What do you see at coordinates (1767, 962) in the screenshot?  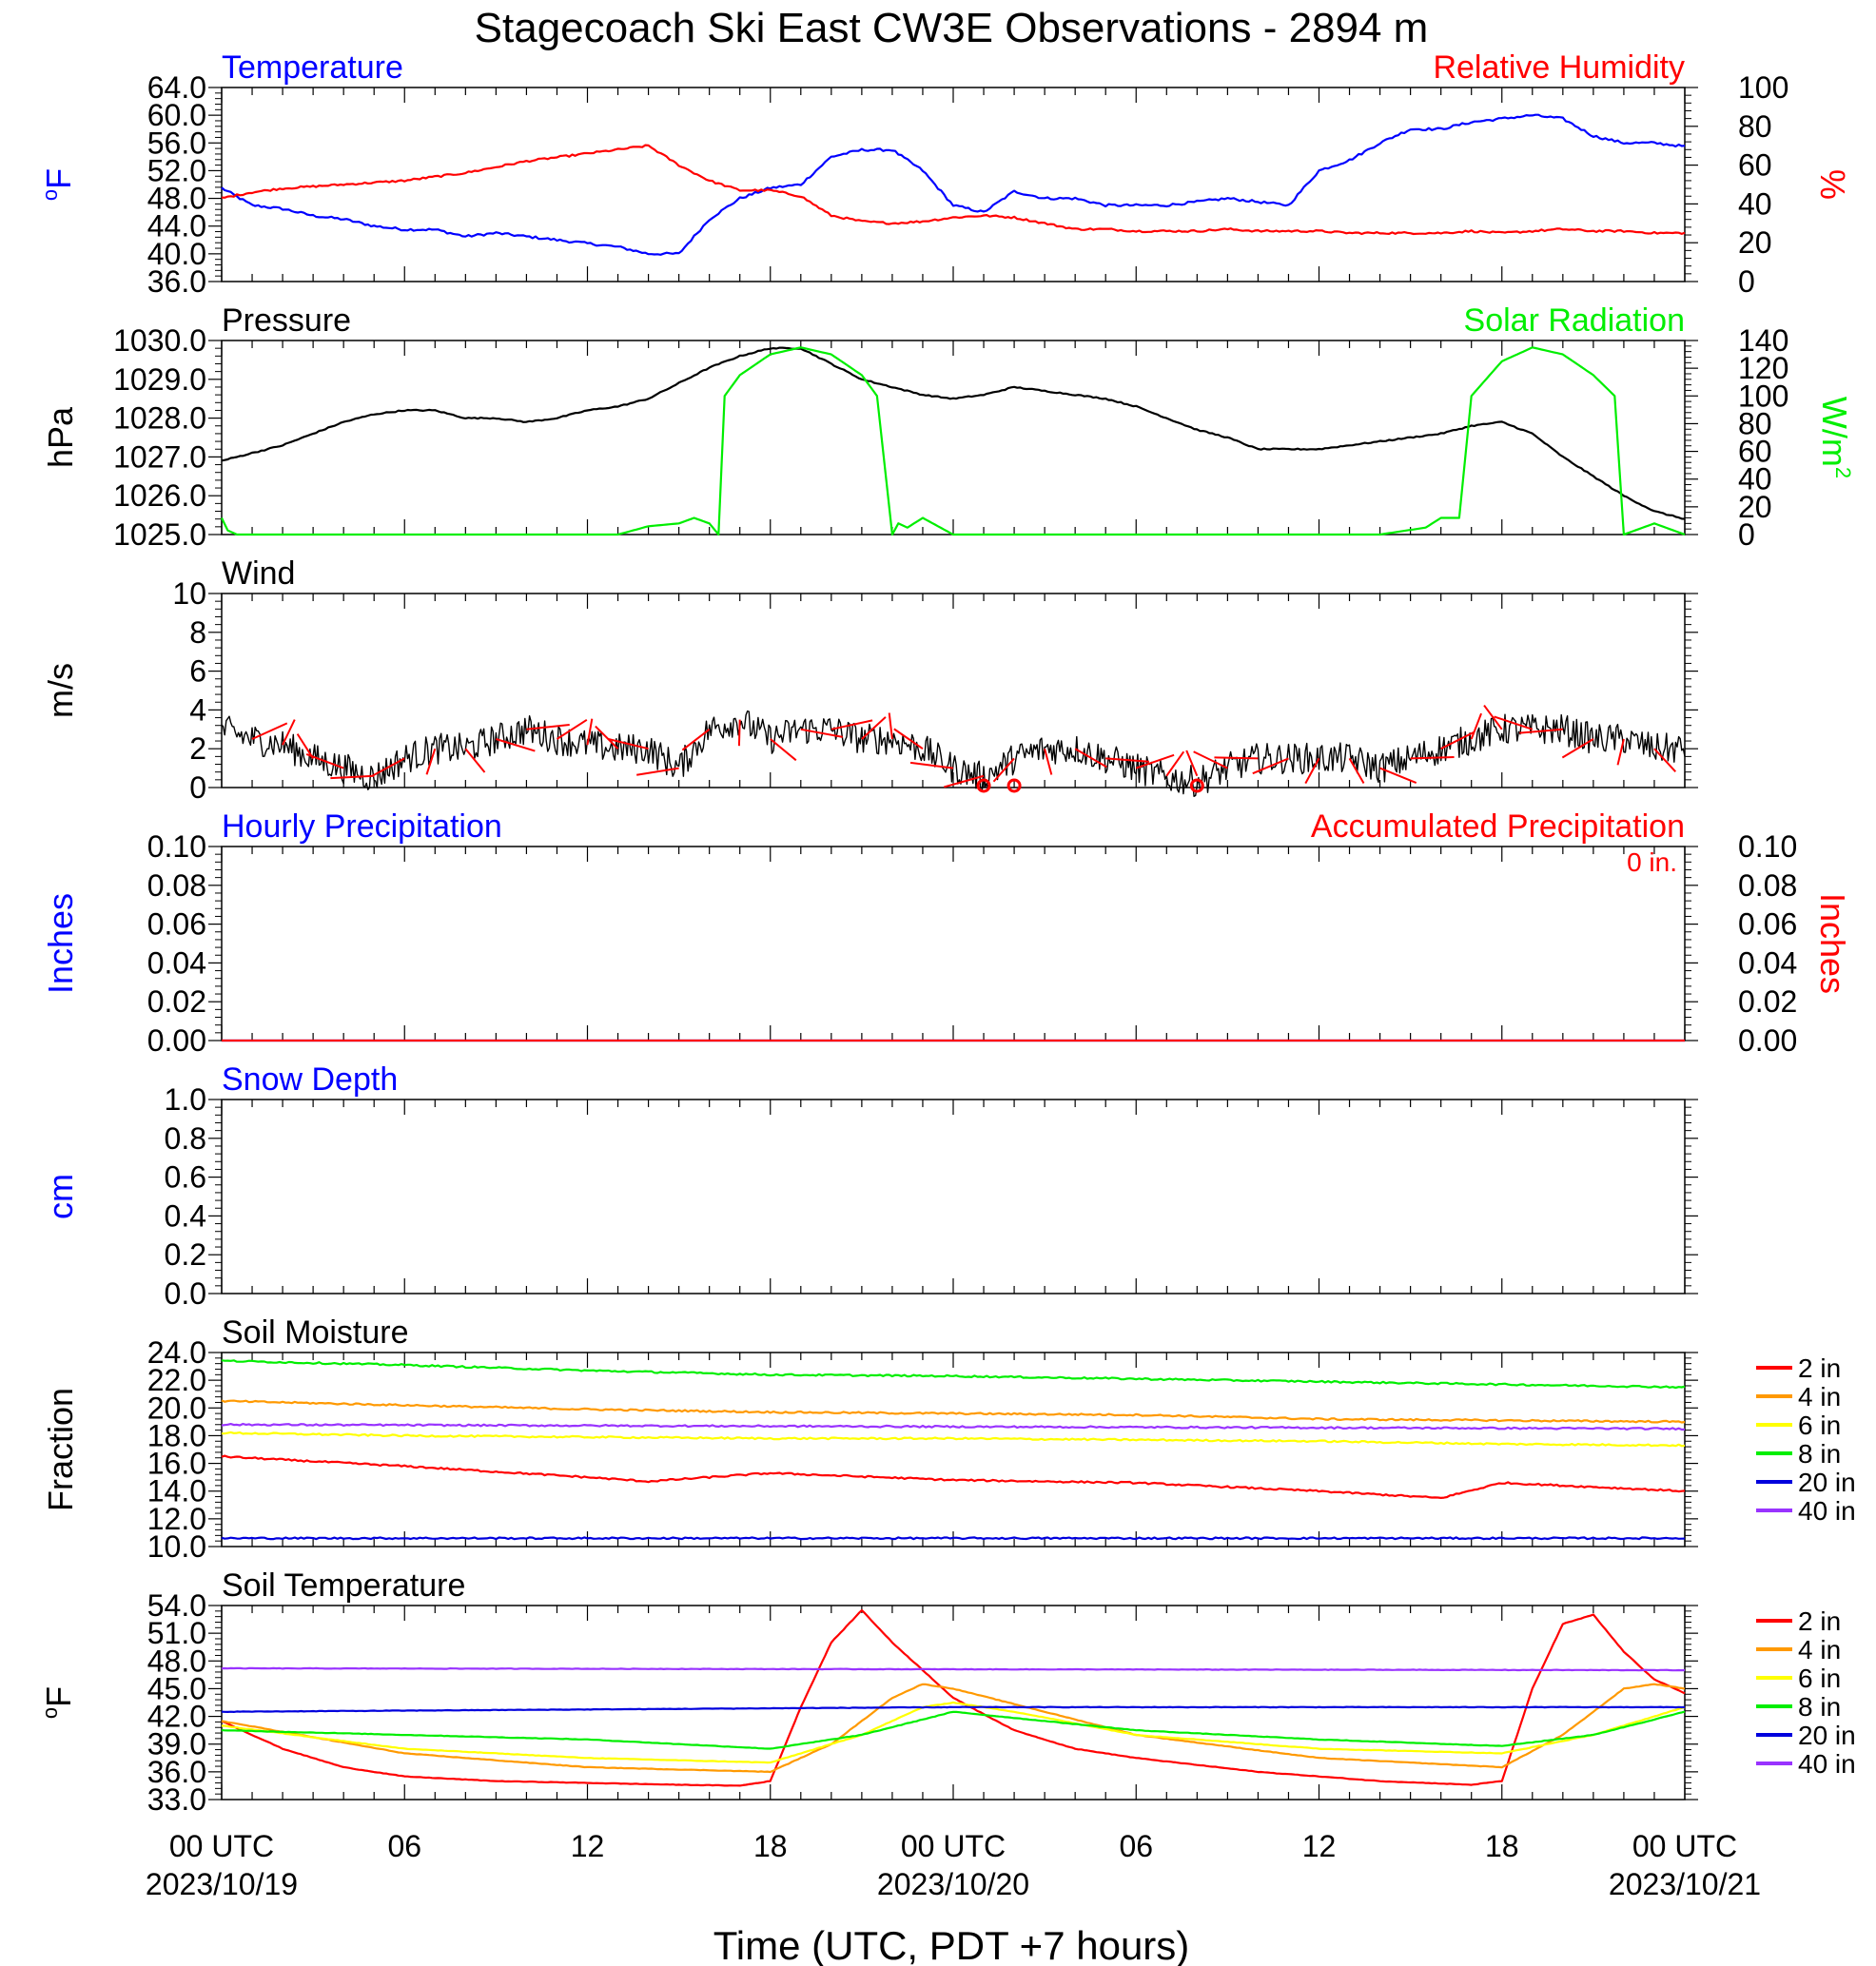 I see `y-tick-label-right: 0.04` at bounding box center [1767, 962].